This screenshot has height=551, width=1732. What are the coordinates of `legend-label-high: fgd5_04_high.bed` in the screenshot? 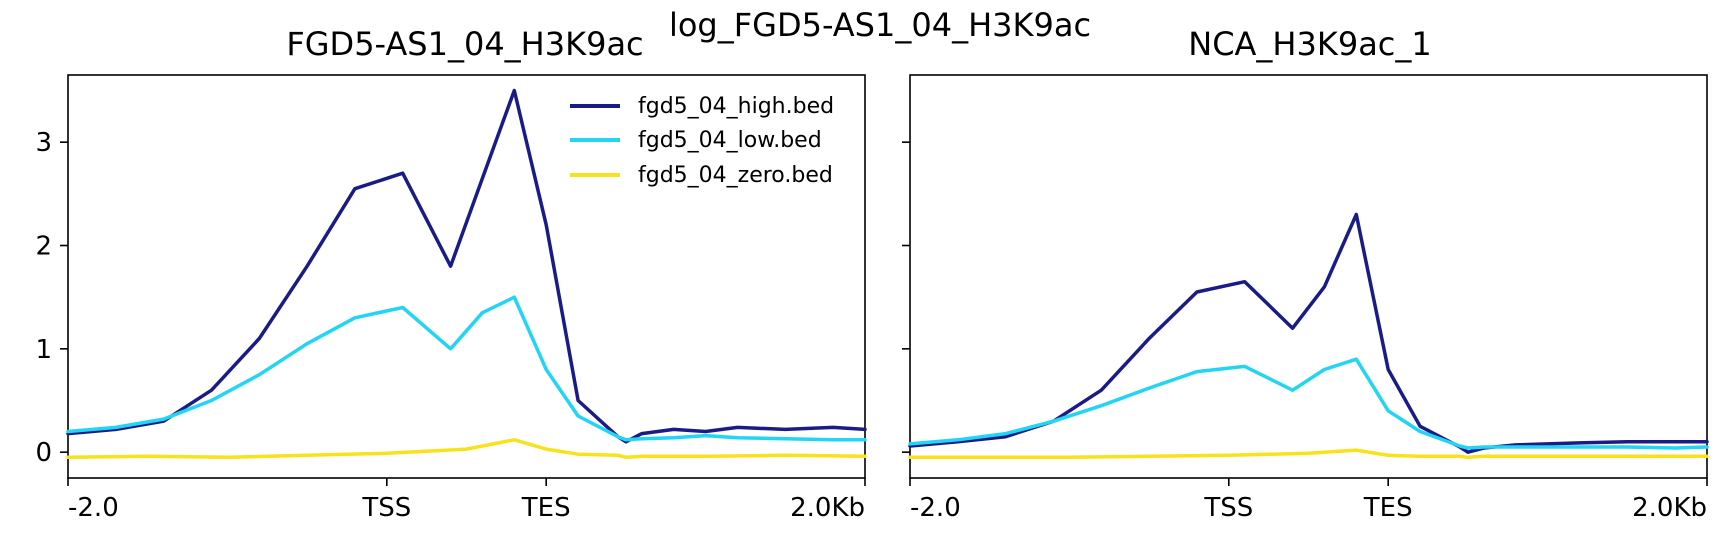 It's located at (736, 106).